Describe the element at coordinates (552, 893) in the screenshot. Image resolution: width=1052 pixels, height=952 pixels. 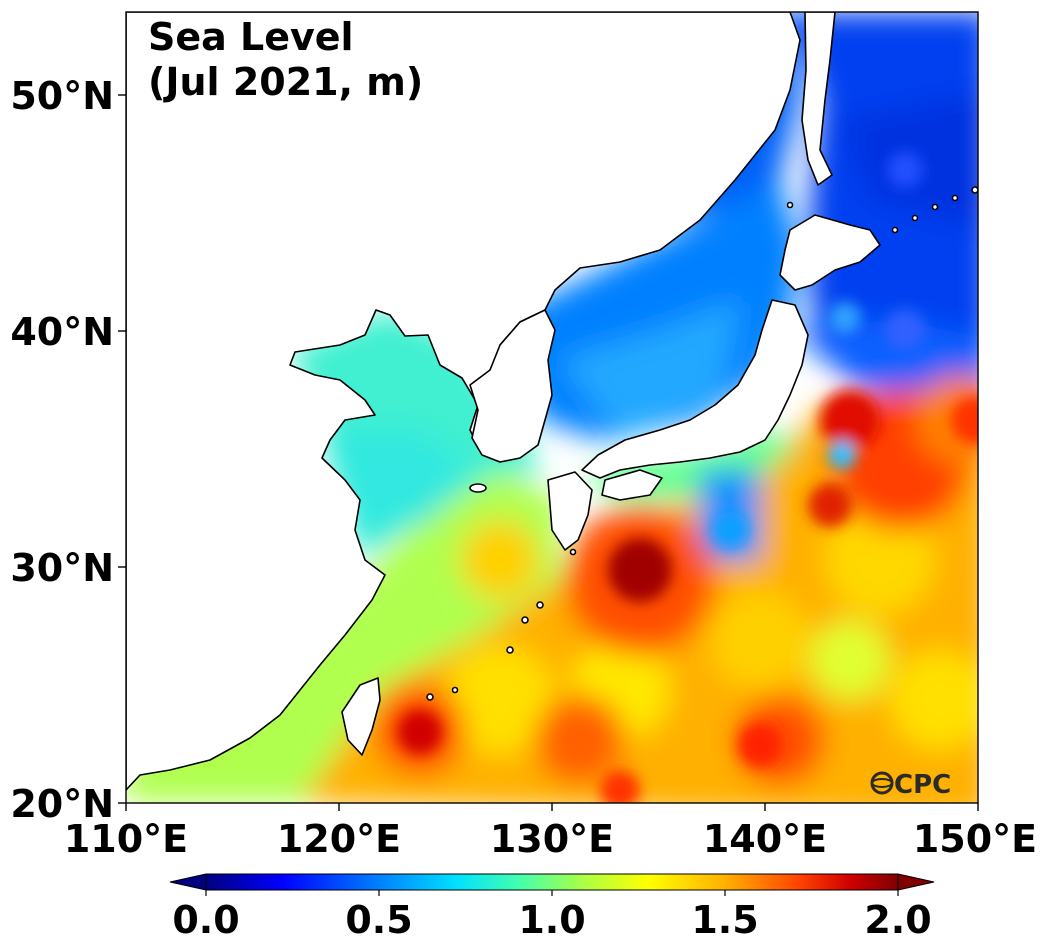
I see `colorbar-ticks` at that location.